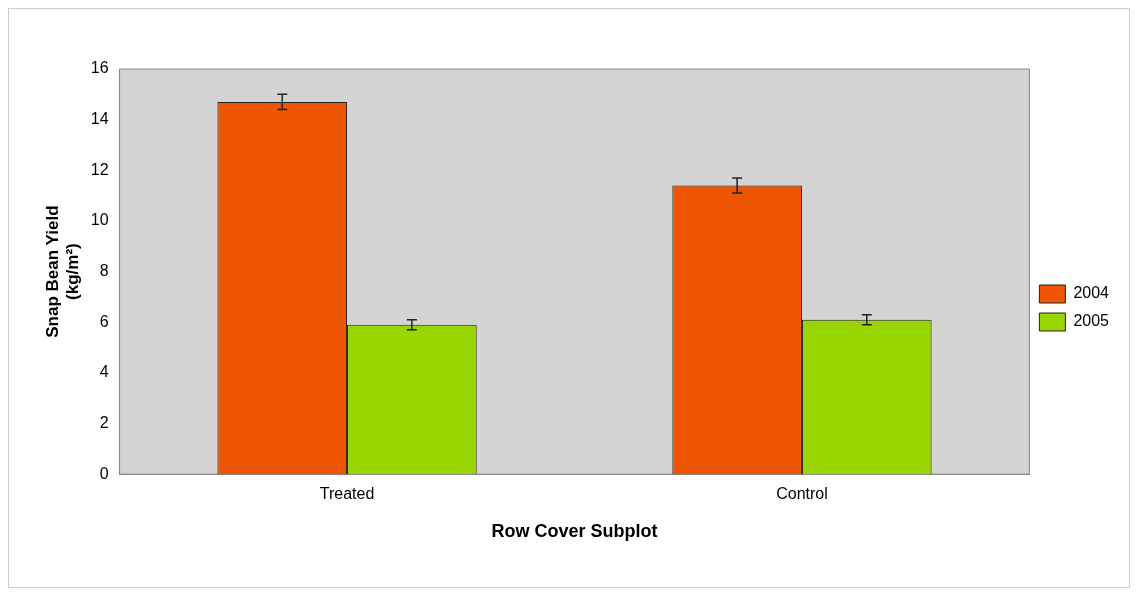  Describe the element at coordinates (104, 271) in the screenshot. I see `y-tick-label: 8` at that location.